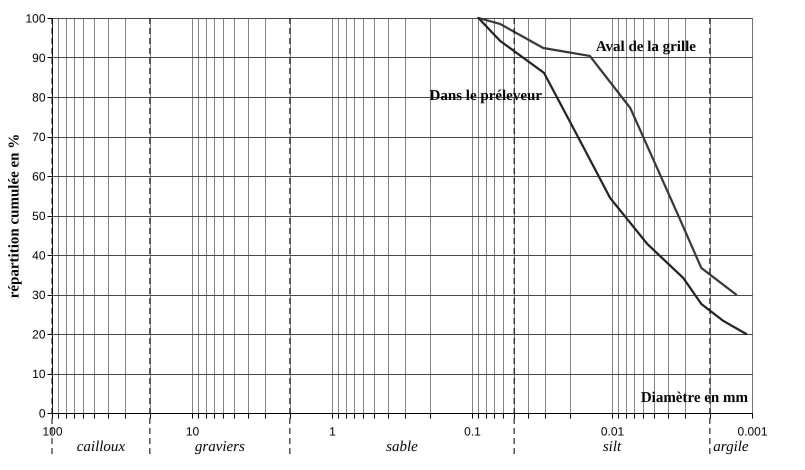 The height and width of the screenshot is (470, 805). Describe the element at coordinates (193, 431) in the screenshot. I see `x-tick-label: 10` at that location.